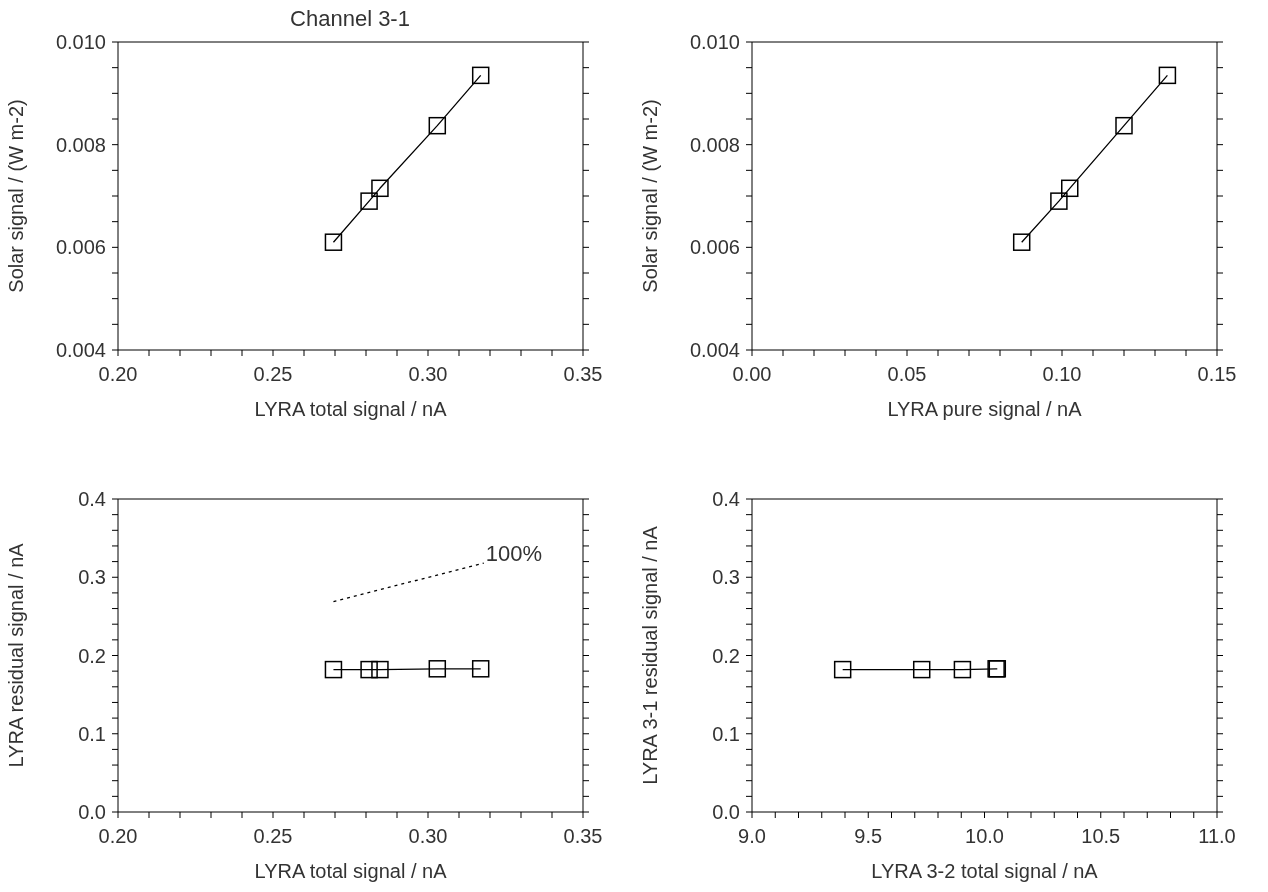  What do you see at coordinates (1217, 374) in the screenshot?
I see `x-tick-label: 0.15` at bounding box center [1217, 374].